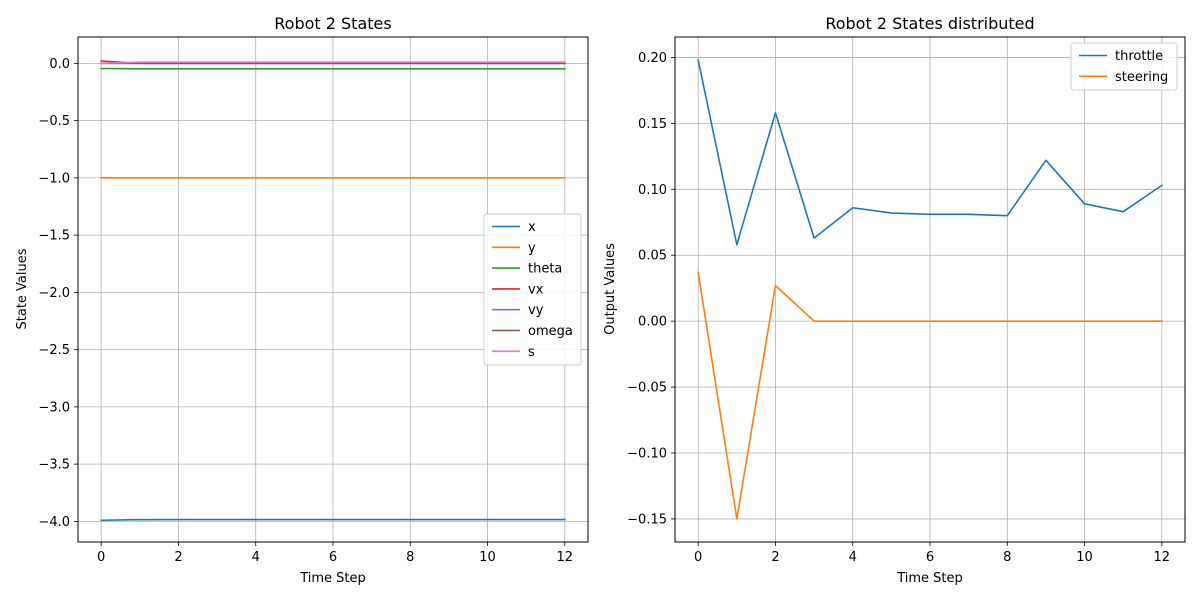 Image resolution: width=1200 pixels, height=600 pixels. What do you see at coordinates (550, 331) in the screenshot?
I see `legend-label-omega: omega` at bounding box center [550, 331].